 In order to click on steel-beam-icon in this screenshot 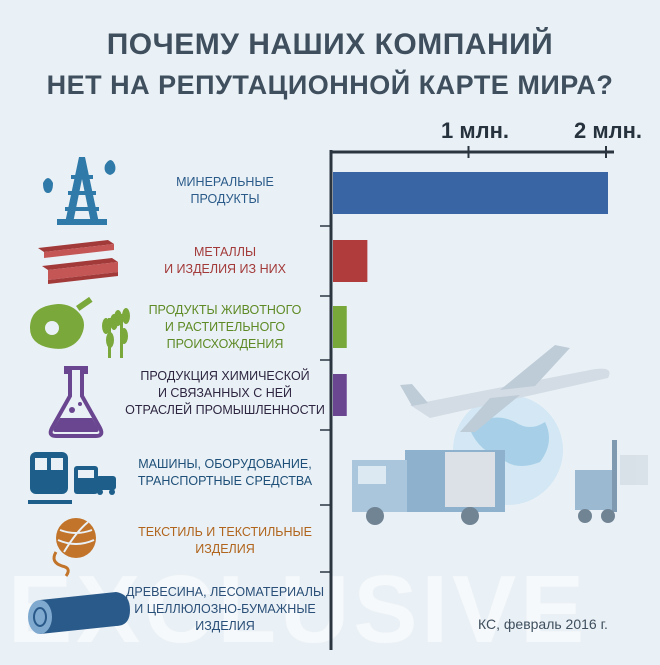, I will do `click(78, 262)`.